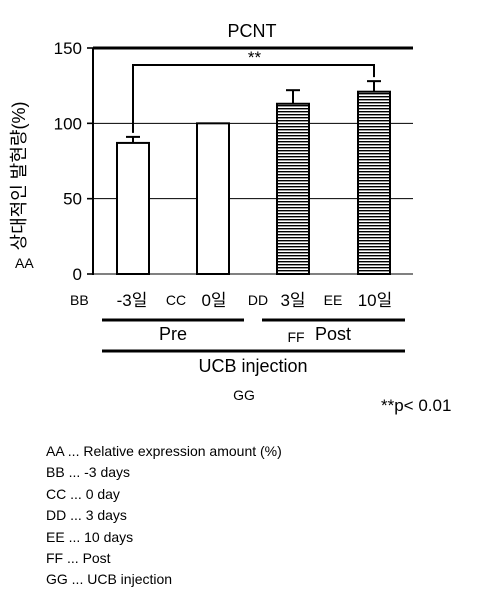  I want to click on chart-title: PCNT, so click(252, 31).